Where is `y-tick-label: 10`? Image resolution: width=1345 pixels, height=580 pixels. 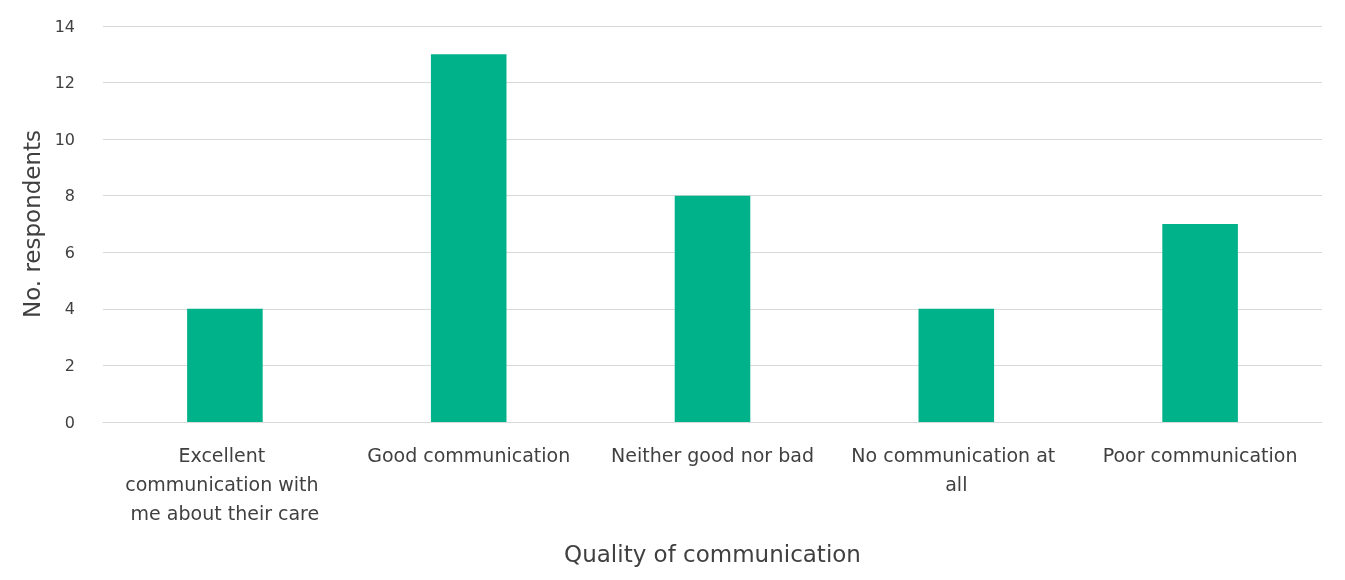
y-tick-label: 10 is located at coordinates (64, 139).